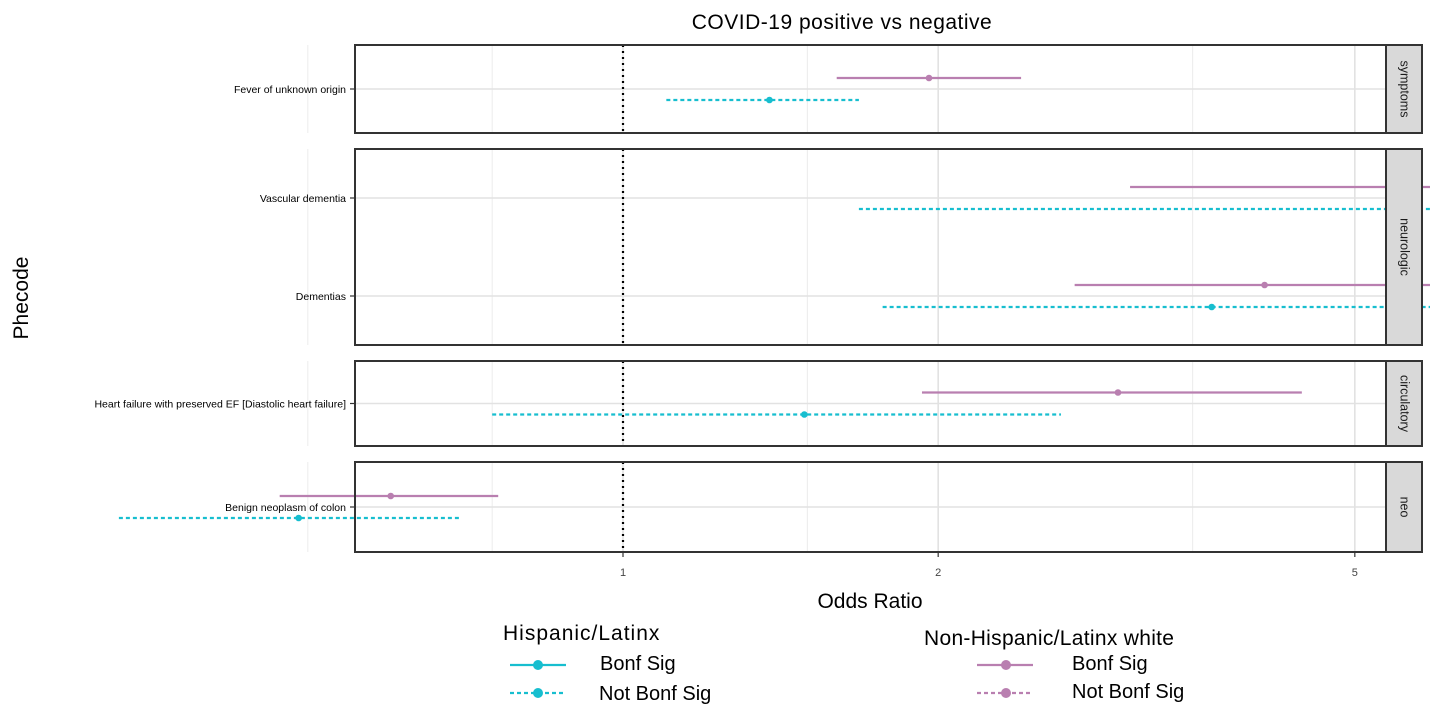 The height and width of the screenshot is (709, 1430). I want to click on y-tick-label: Benign neoplasm of colon, so click(285, 508).